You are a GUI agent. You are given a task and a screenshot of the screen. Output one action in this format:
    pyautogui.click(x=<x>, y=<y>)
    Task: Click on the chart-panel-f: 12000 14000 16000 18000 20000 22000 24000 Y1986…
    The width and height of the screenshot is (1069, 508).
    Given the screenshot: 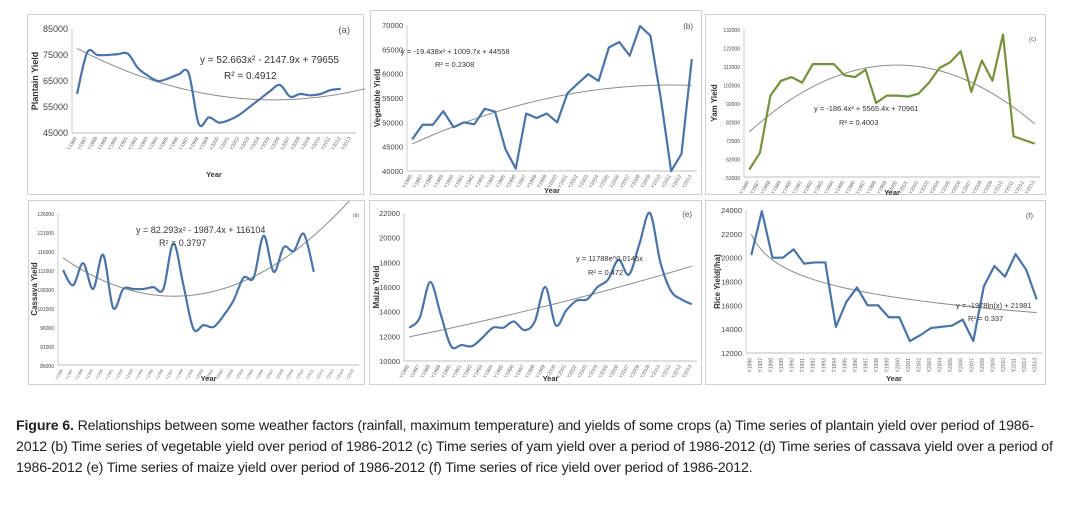 What is the action you would take?
    pyautogui.click(x=875, y=292)
    